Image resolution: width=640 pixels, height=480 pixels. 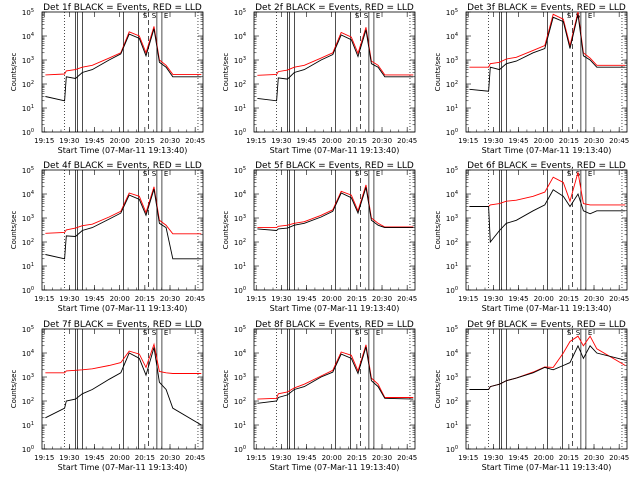 I want to click on panel-title: Det 7f BLACK = Events, RED = LLD, so click(x=122, y=325).